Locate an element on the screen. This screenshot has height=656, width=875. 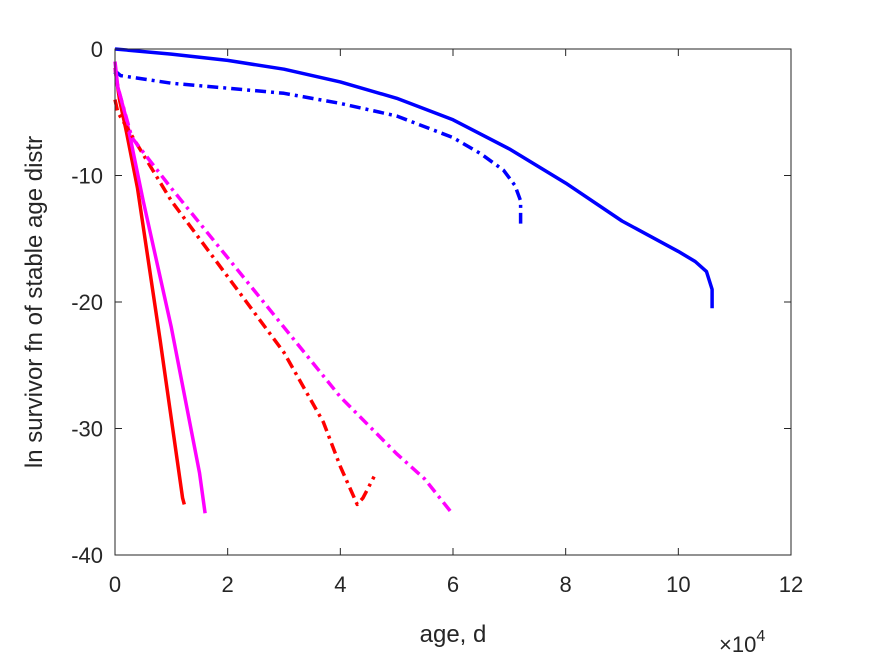
x-tick-label: 10 is located at coordinates (678, 584).